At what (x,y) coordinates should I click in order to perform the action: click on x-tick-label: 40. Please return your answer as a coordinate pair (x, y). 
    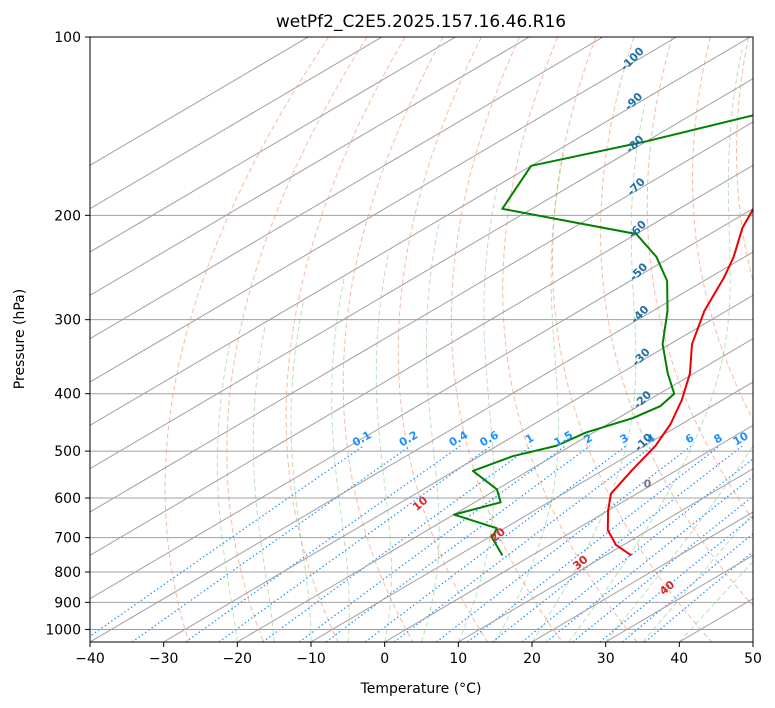
    Looking at the image, I should click on (679, 659).